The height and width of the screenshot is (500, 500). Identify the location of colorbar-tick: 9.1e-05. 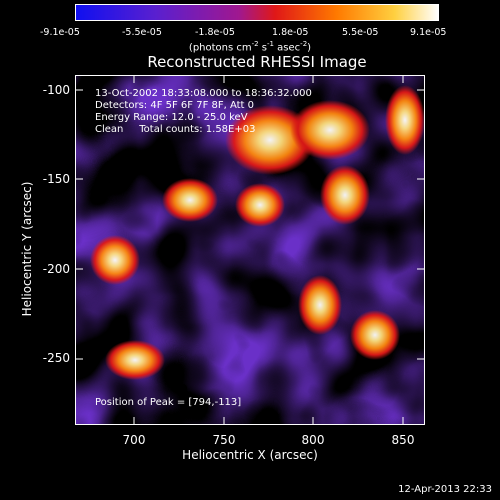
(428, 32).